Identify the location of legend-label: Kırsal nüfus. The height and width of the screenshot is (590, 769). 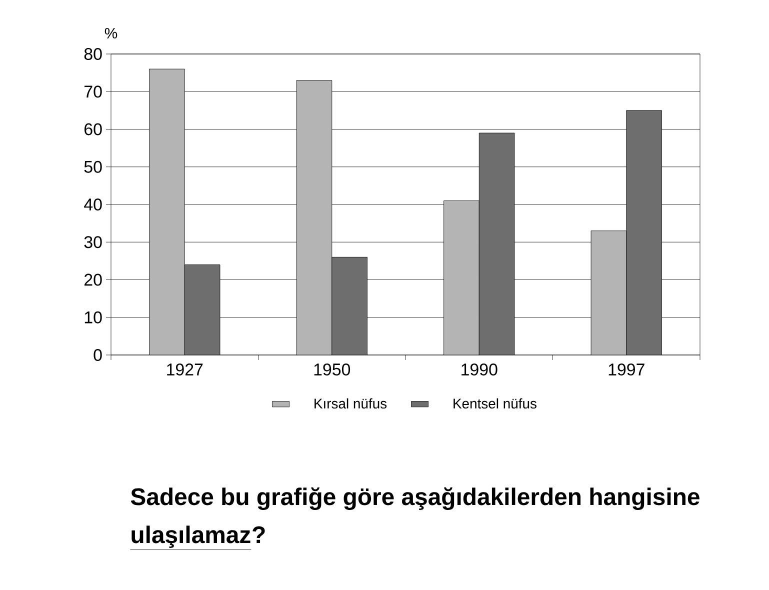
(350, 403).